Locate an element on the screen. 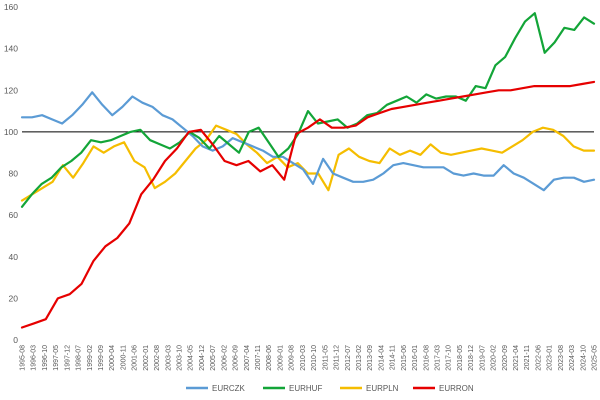  x-tick-label: 2002-01 is located at coordinates (146, 358).